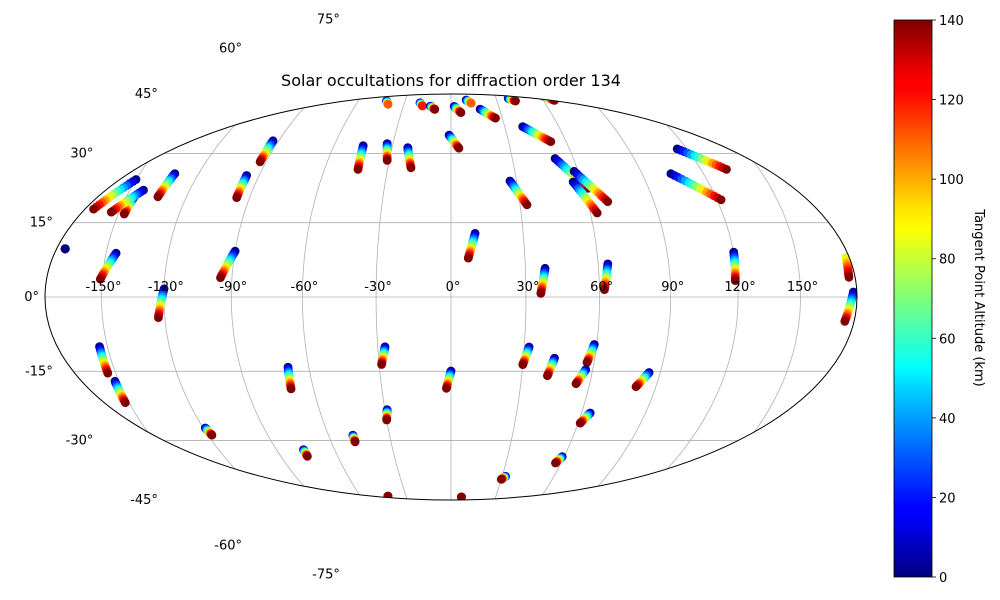 Image resolution: width=1000 pixels, height=600 pixels. I want to click on lon-tick-label: 90°, so click(672, 287).